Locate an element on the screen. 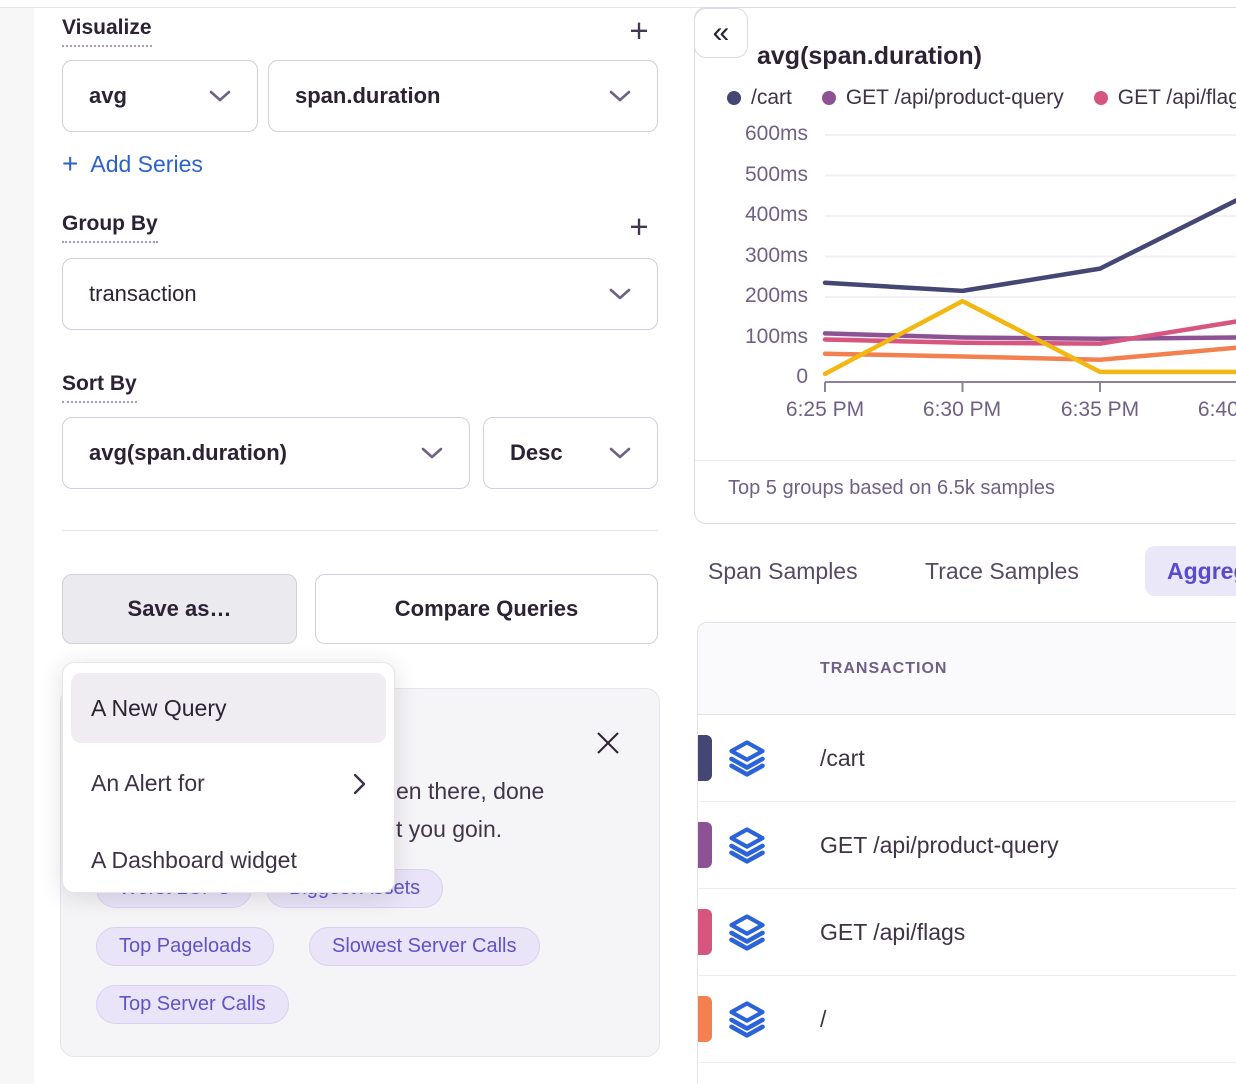  table-row: GET /api/product-query is located at coordinates (967, 845).